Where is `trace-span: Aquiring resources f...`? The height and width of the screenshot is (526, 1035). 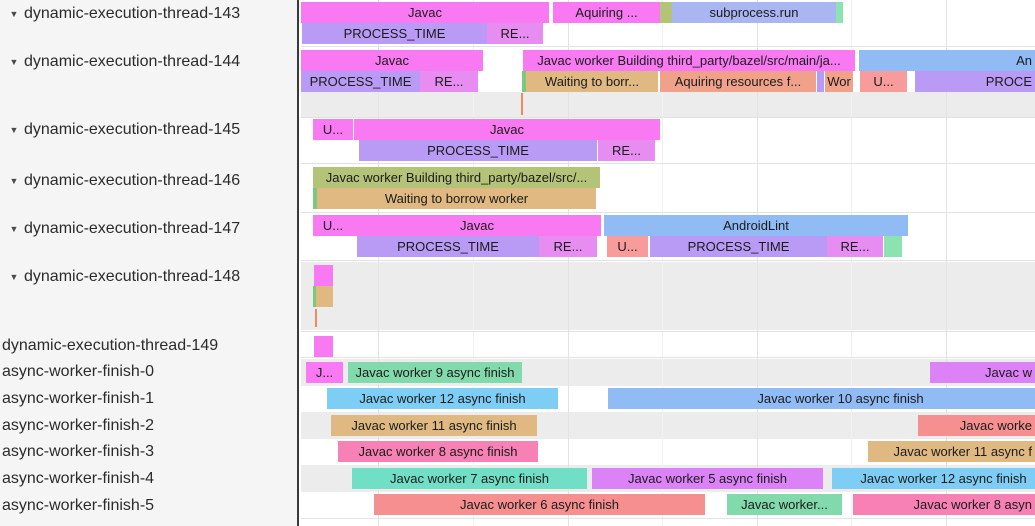
trace-span: Aquiring resources f... is located at coordinates (738, 81).